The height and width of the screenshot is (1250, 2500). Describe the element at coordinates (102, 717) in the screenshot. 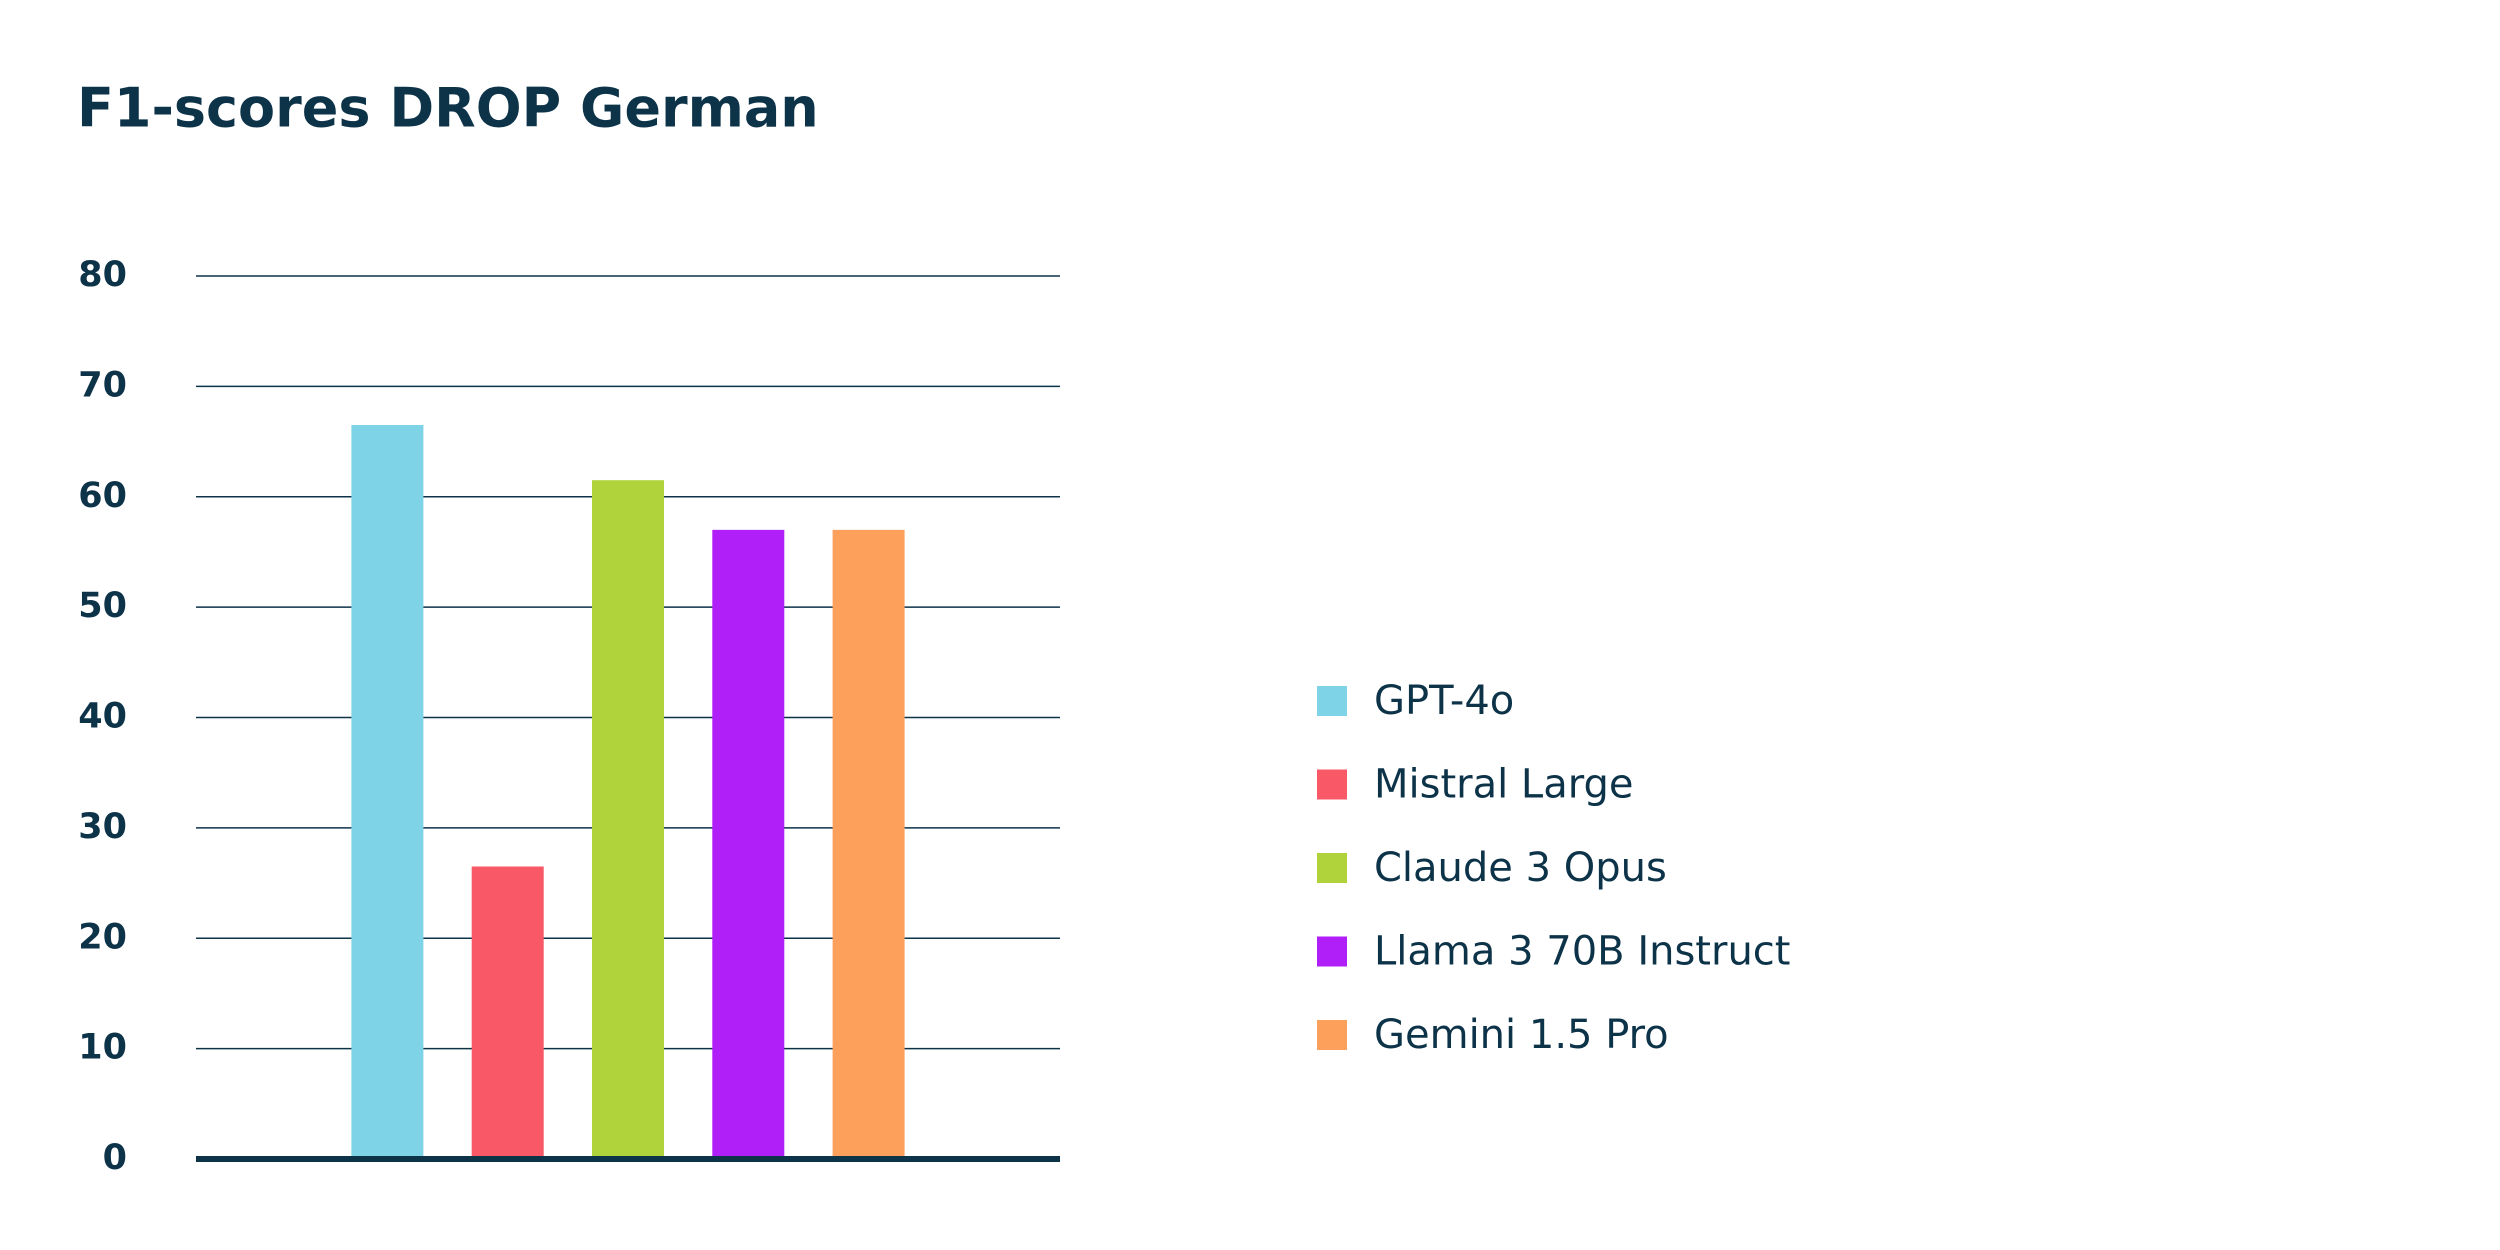

I see `y-tick-label: 40` at that location.